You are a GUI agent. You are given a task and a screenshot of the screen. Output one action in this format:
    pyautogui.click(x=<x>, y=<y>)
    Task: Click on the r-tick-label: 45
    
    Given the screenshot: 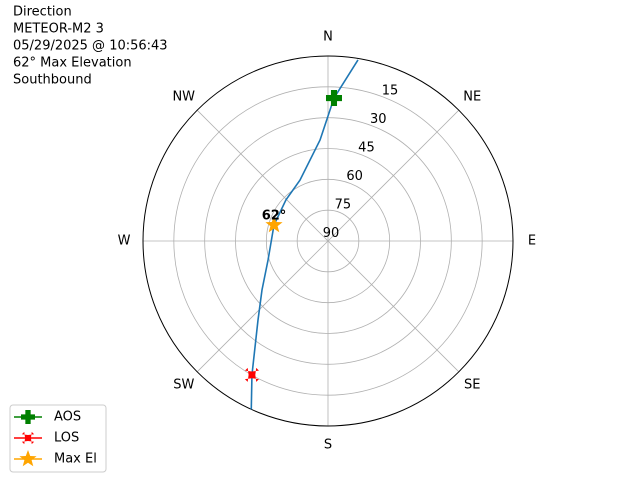 What is the action you would take?
    pyautogui.click(x=366, y=148)
    